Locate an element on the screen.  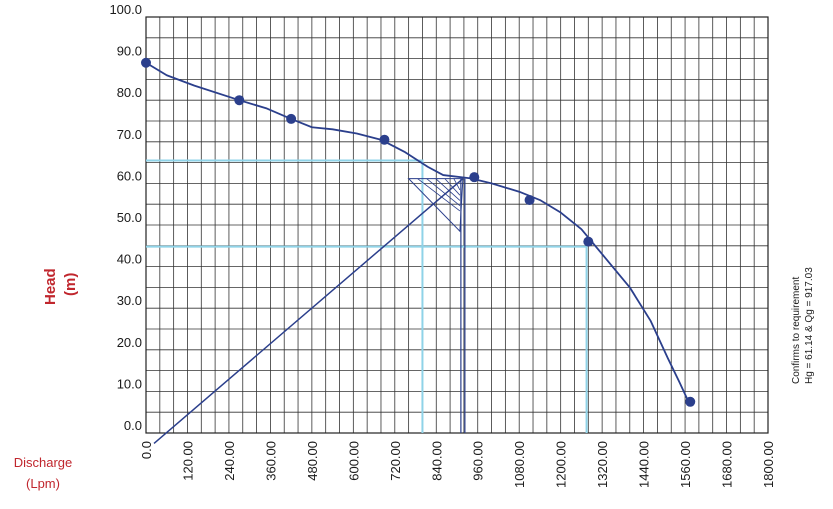
x-tick-label: 1440.00 is located at coordinates (644, 464).